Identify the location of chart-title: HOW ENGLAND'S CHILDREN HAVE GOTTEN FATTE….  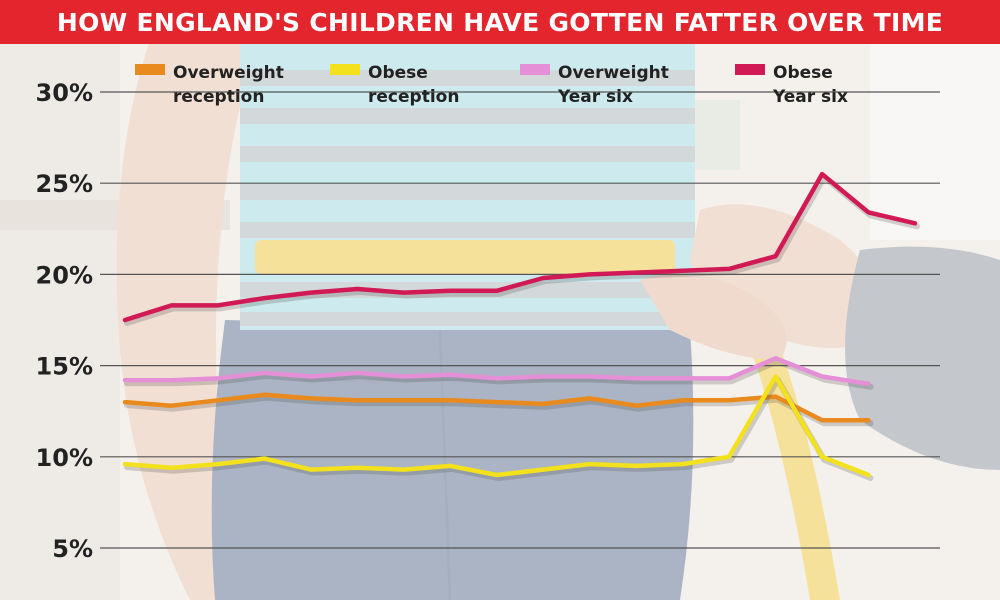
(500, 22).